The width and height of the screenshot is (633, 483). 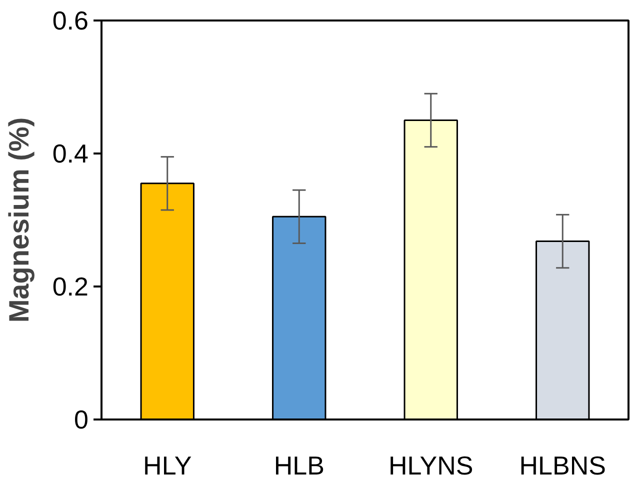 I want to click on x-tick-label: HLB, so click(x=299, y=465).